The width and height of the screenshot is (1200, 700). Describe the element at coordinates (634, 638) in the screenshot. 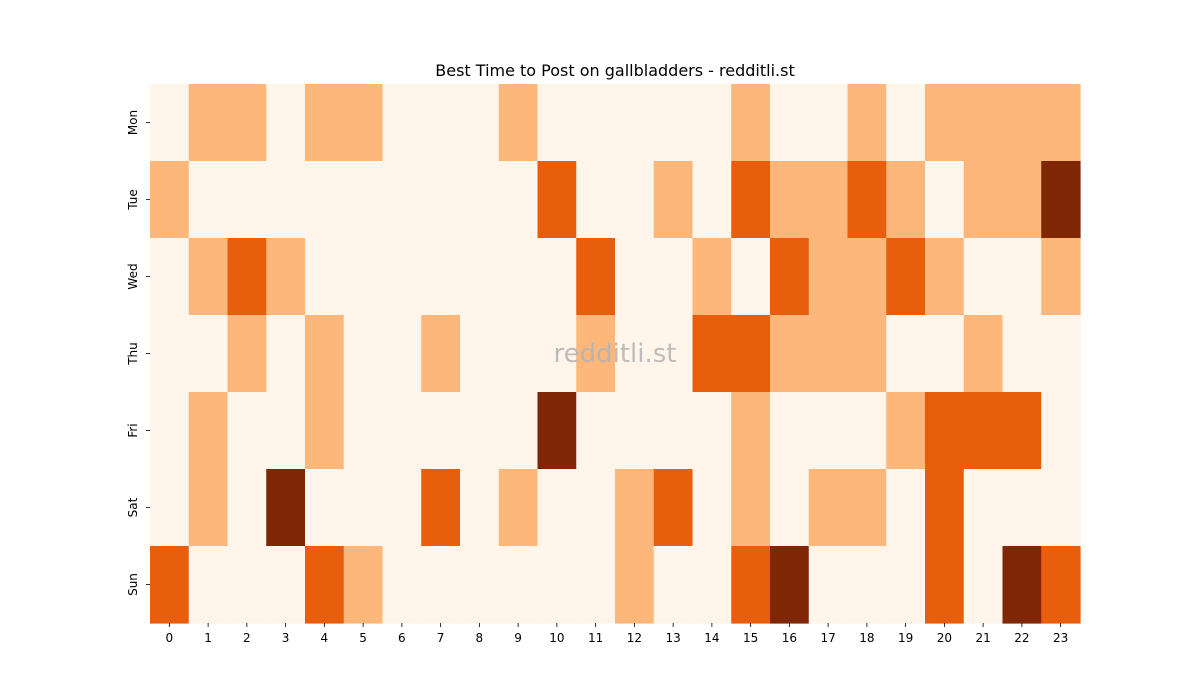

I see `x-tick-label: 12` at that location.